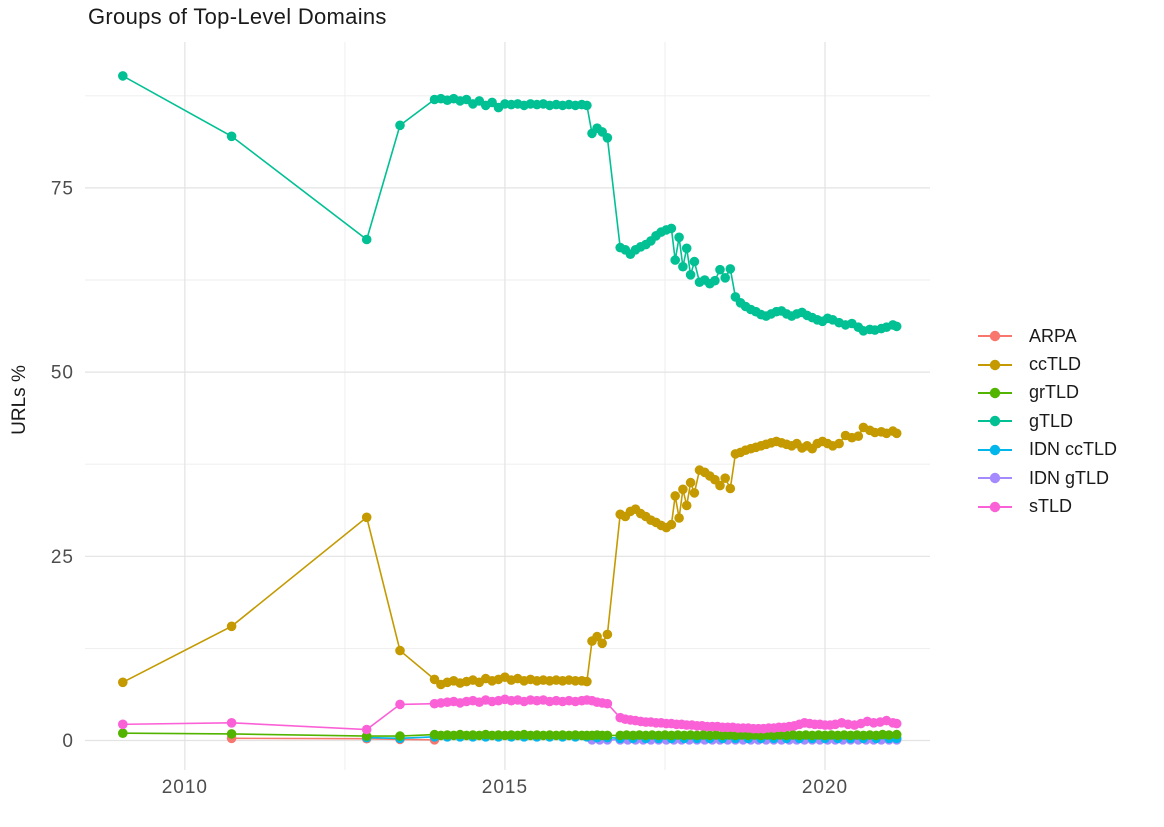  Describe the element at coordinates (1054, 392) in the screenshot. I see `legend-label: grTLD` at that location.